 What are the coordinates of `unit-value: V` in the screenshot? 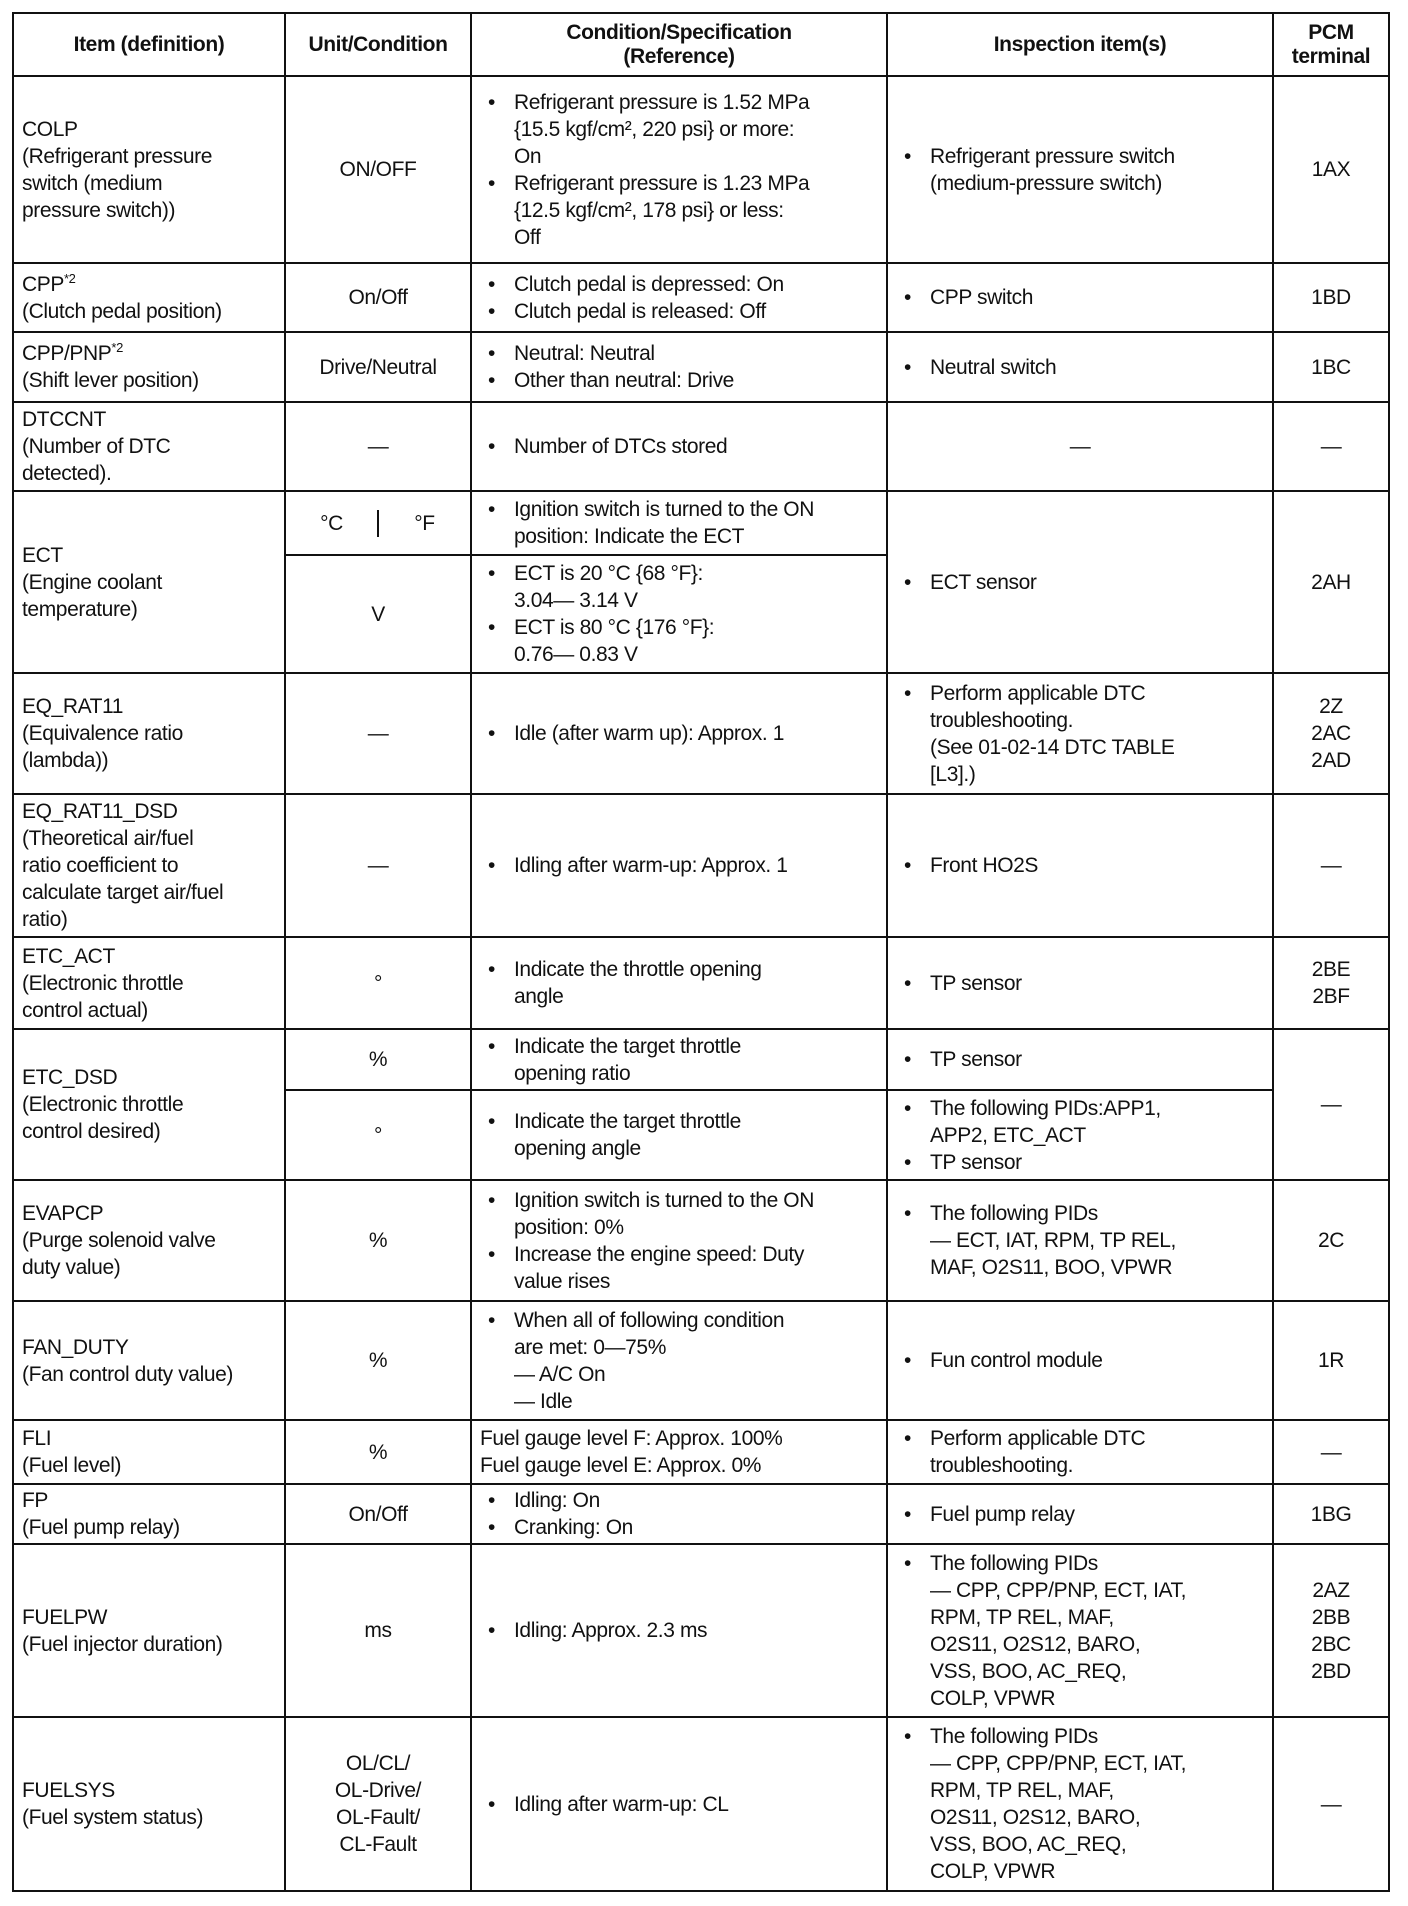 It's located at (378, 614).